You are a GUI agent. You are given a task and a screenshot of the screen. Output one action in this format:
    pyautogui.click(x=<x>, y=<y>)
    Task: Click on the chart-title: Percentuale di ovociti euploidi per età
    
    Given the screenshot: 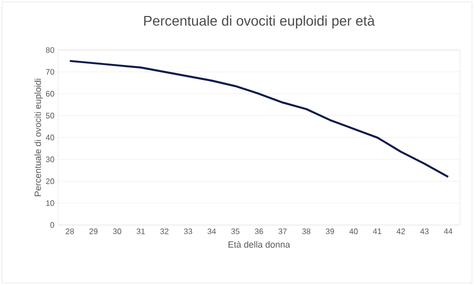 What is the action you would take?
    pyautogui.click(x=259, y=22)
    